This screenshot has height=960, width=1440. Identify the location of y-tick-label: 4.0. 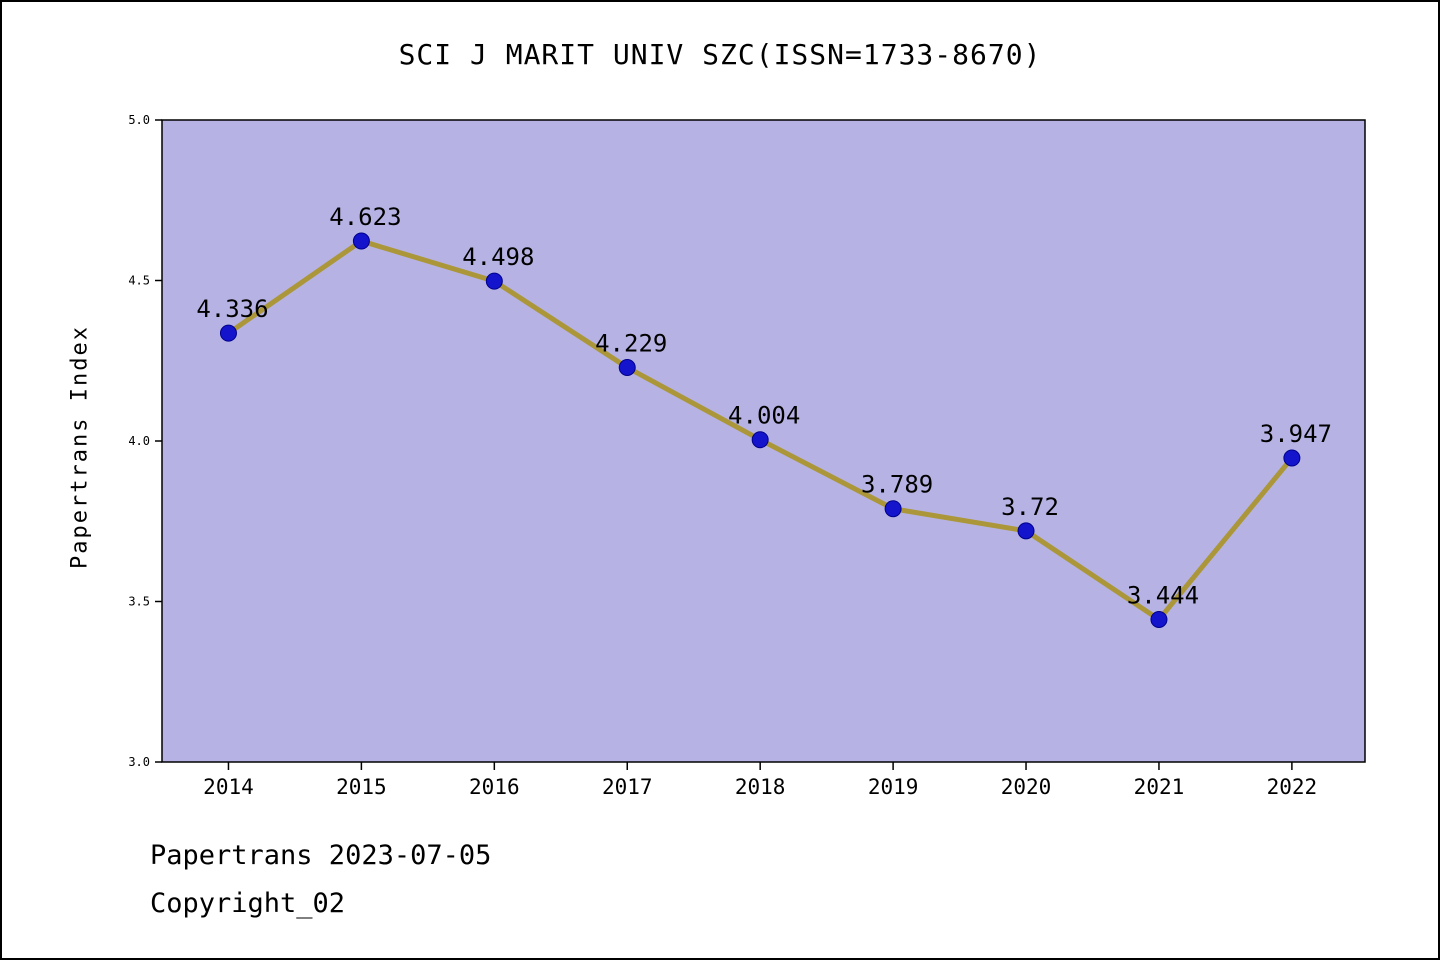
(139, 441).